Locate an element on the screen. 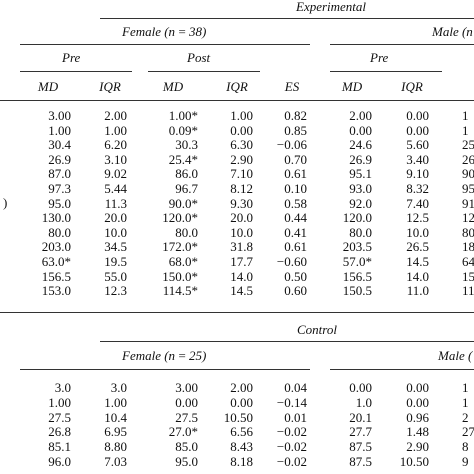 This screenshot has width=474, height=474. cell: 0.50 is located at coordinates (295, 276).